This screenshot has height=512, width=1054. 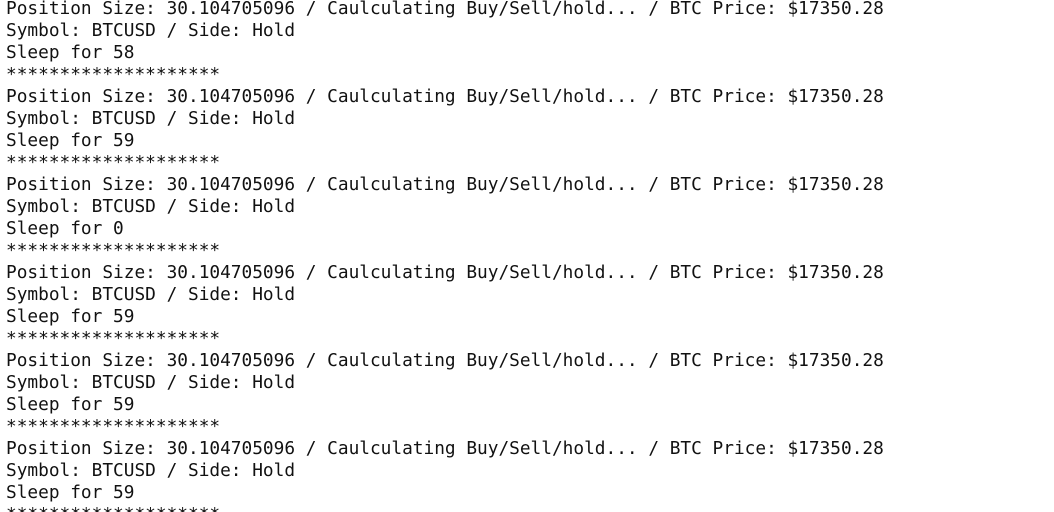 I want to click on terminal-line: Sleep for 0, so click(x=65, y=228).